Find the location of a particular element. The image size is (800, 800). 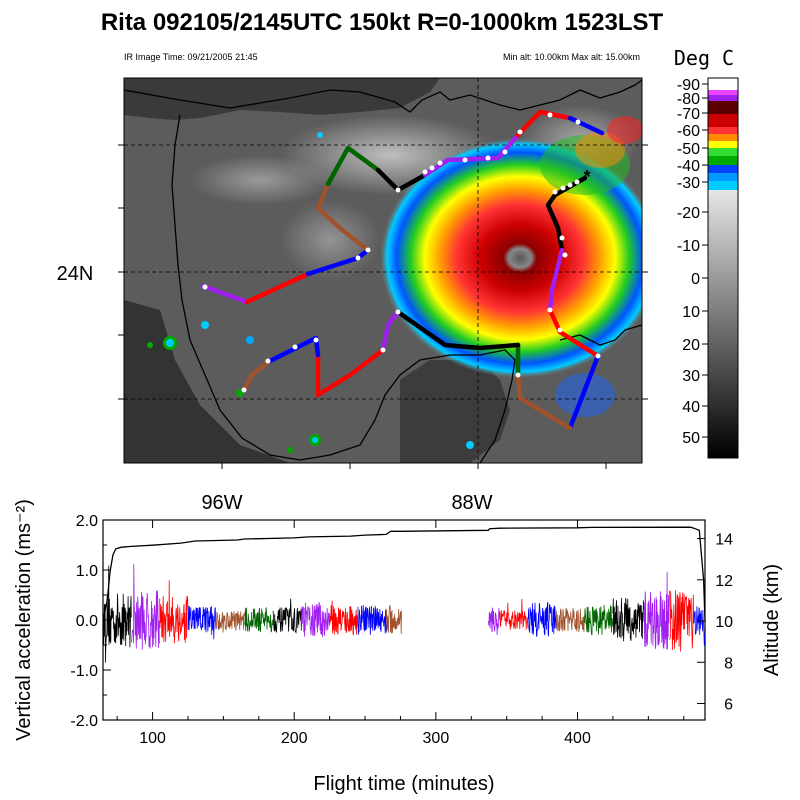

x-tick-label: 100 is located at coordinates (152, 738).